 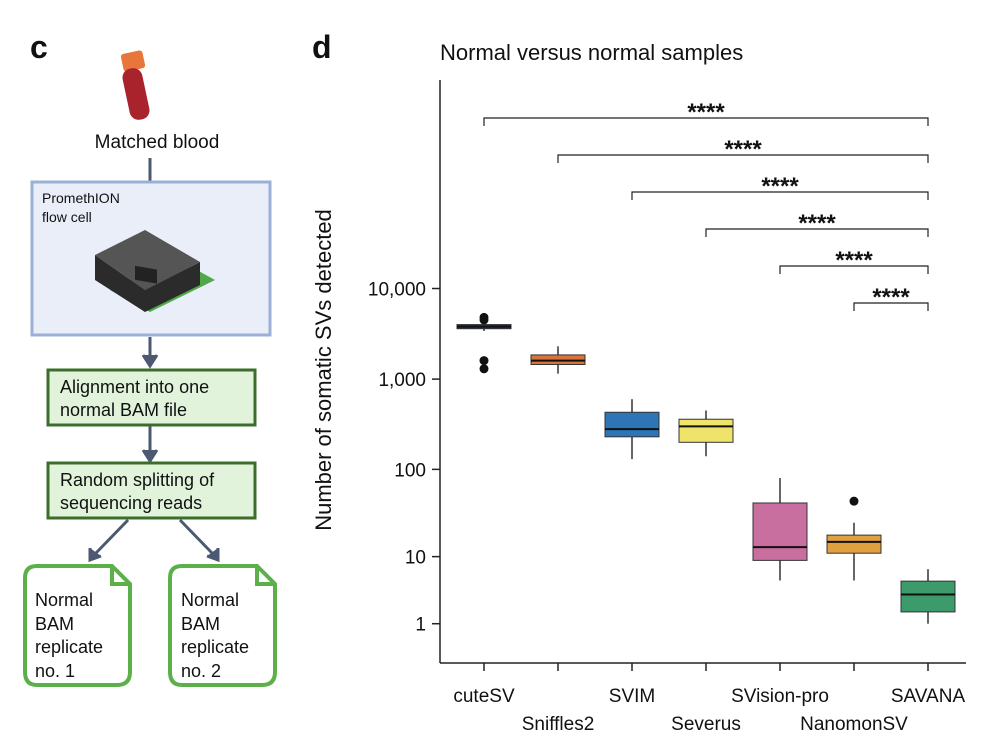 I want to click on alignment-label: Alignment into one, so click(x=134, y=387).